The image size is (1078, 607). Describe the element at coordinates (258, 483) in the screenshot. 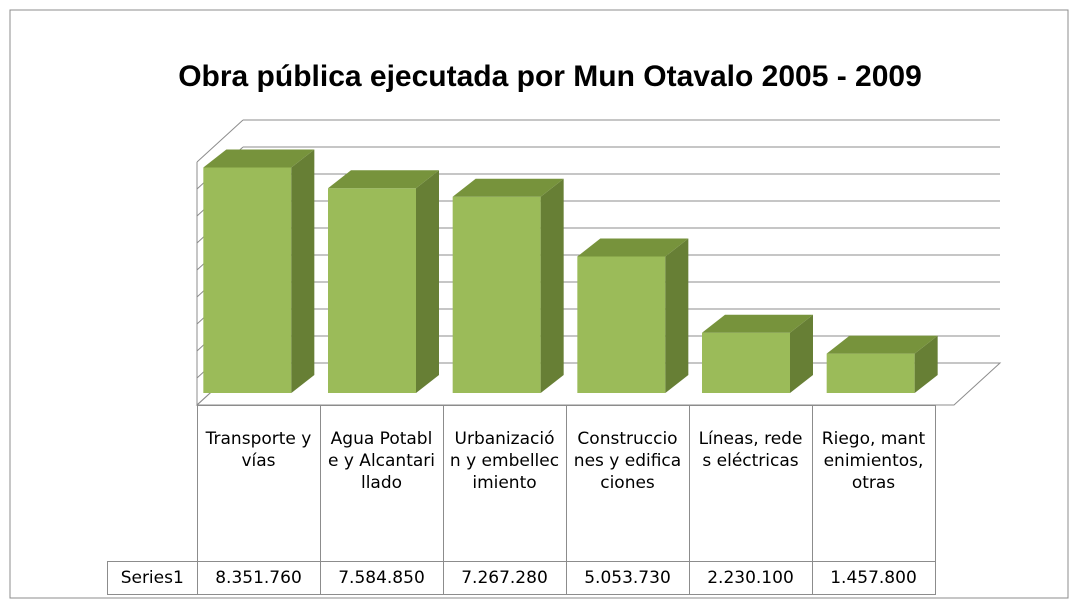

I see `category-label: Transporte y vías` at that location.